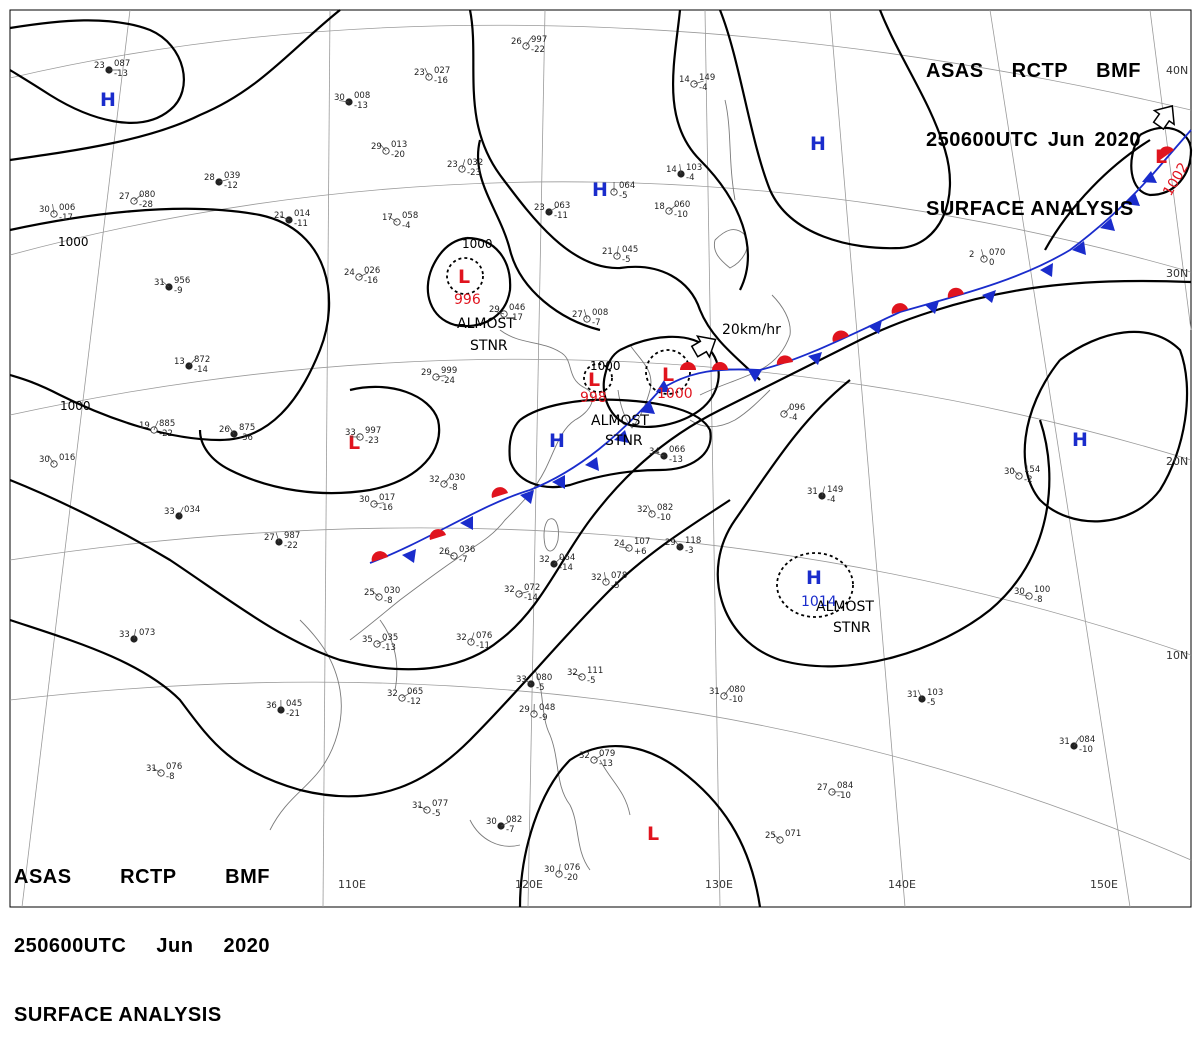  What do you see at coordinates (682, 205) in the screenshot?
I see `station-pressure: 060` at bounding box center [682, 205].